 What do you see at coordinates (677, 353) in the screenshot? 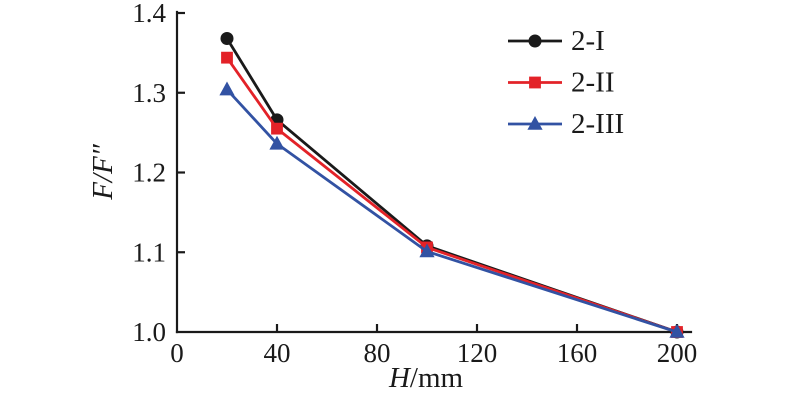
I see `x-tick-label: 200` at bounding box center [677, 353].